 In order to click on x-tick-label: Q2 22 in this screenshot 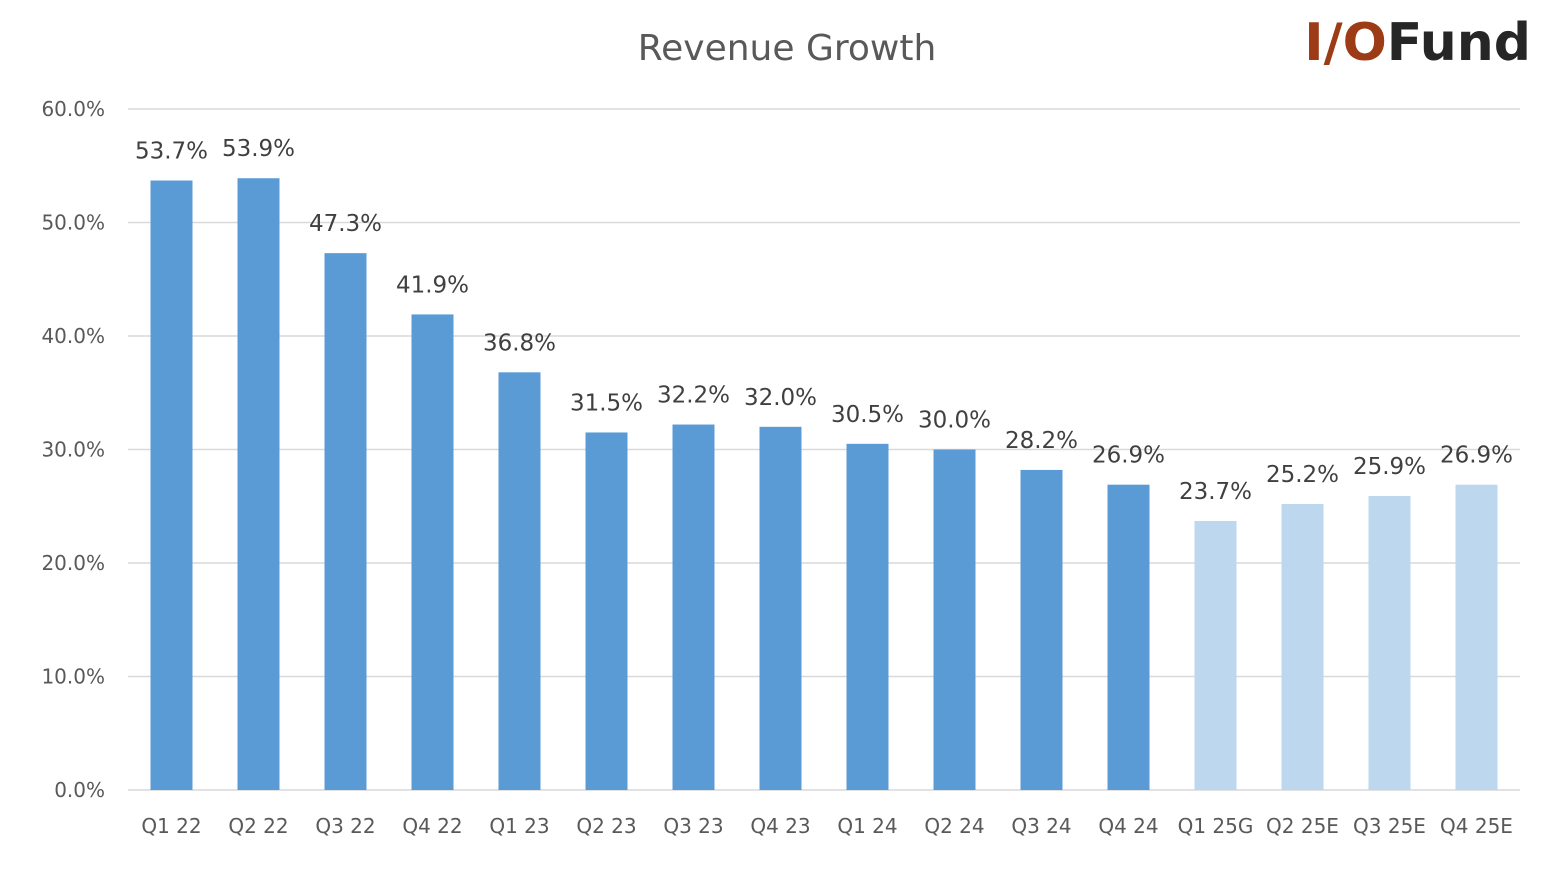, I will do `click(258, 826)`.